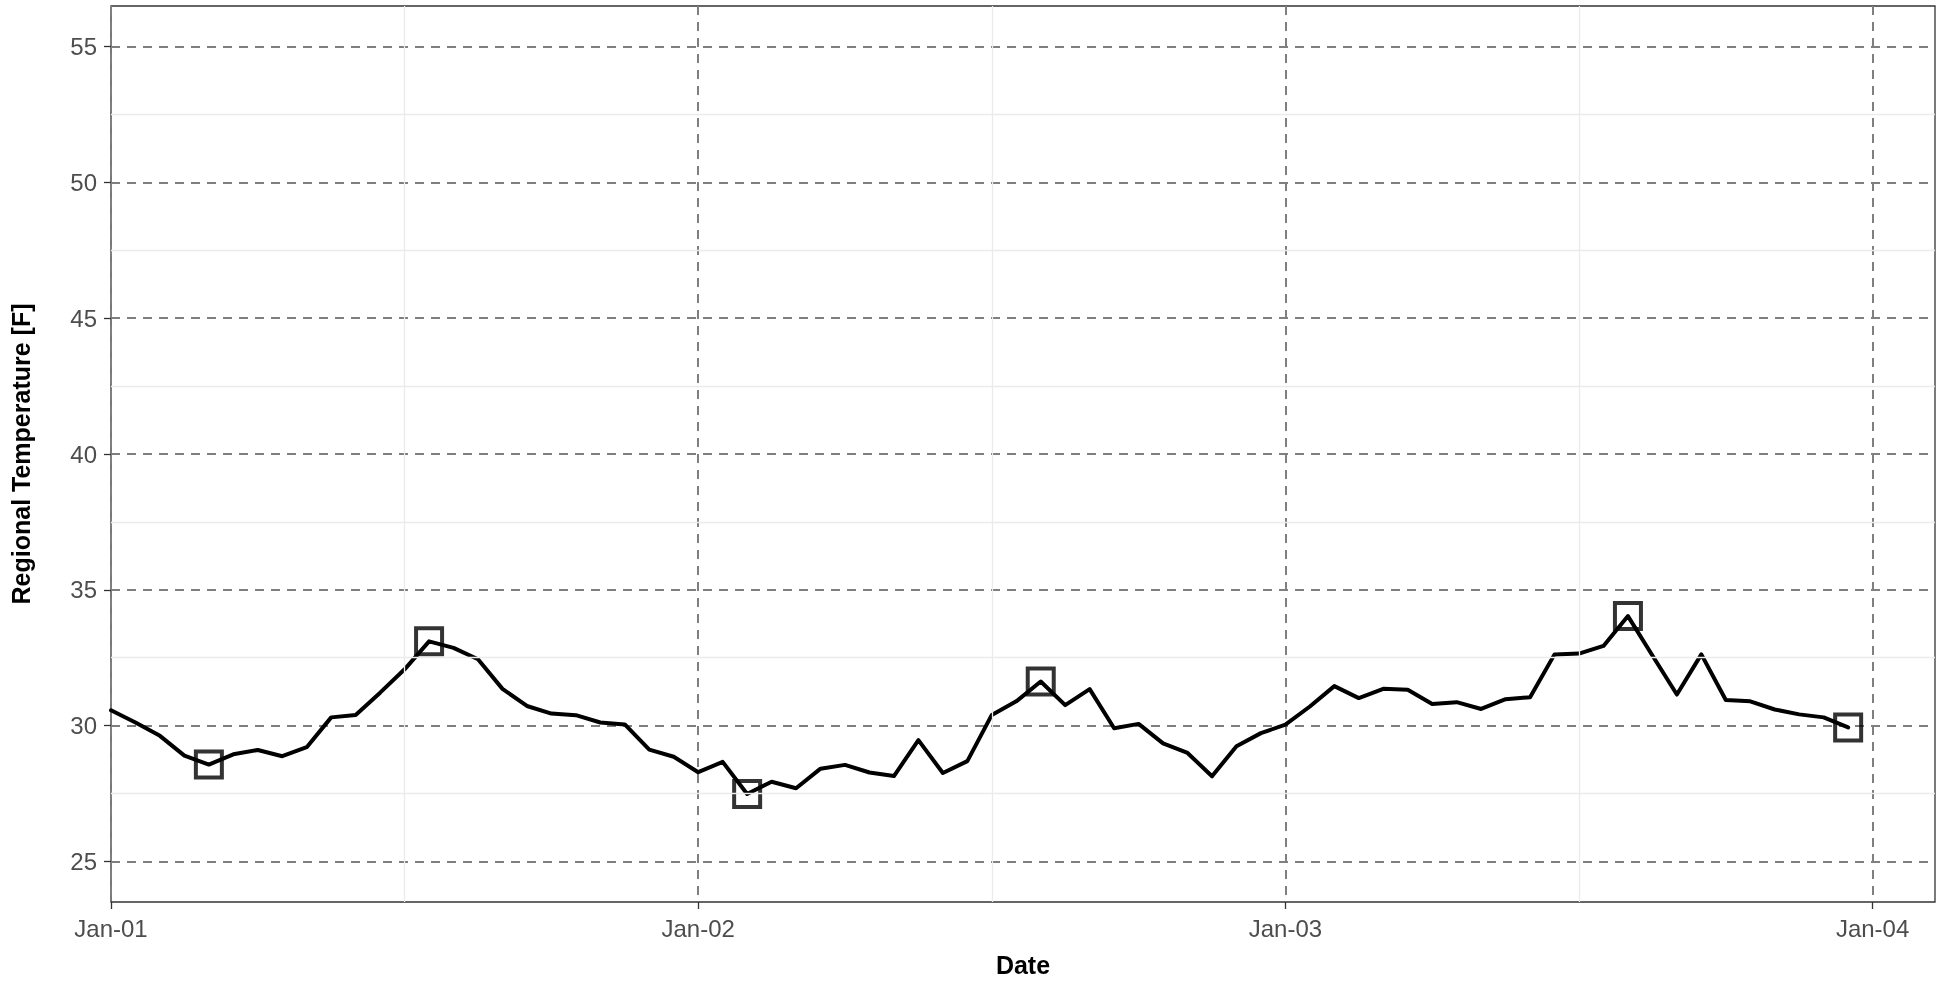 The width and height of the screenshot is (1947, 997). Describe the element at coordinates (83, 726) in the screenshot. I see `y-tick-label: 30` at that location.